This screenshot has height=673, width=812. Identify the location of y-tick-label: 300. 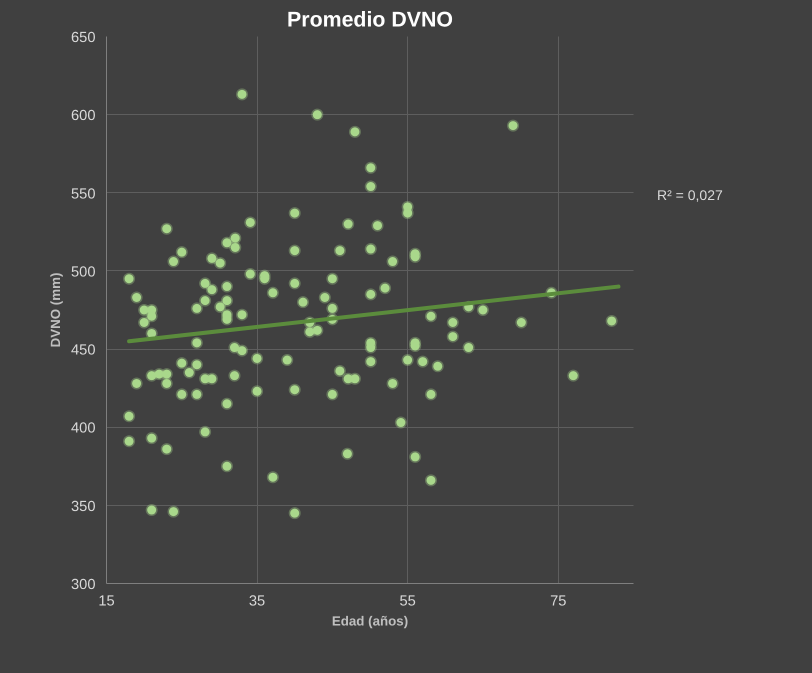
(83, 585).